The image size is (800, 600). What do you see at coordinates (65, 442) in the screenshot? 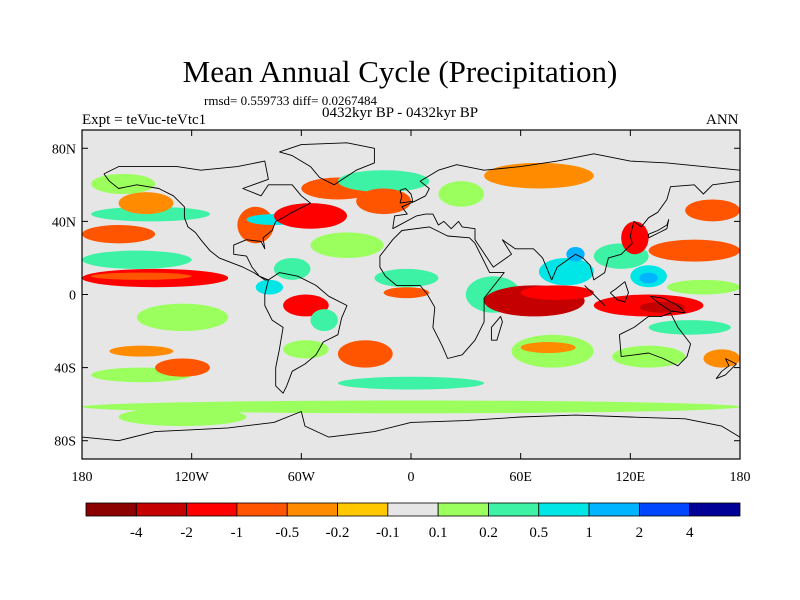
I see `lat-tick-label: 80S` at bounding box center [65, 442].